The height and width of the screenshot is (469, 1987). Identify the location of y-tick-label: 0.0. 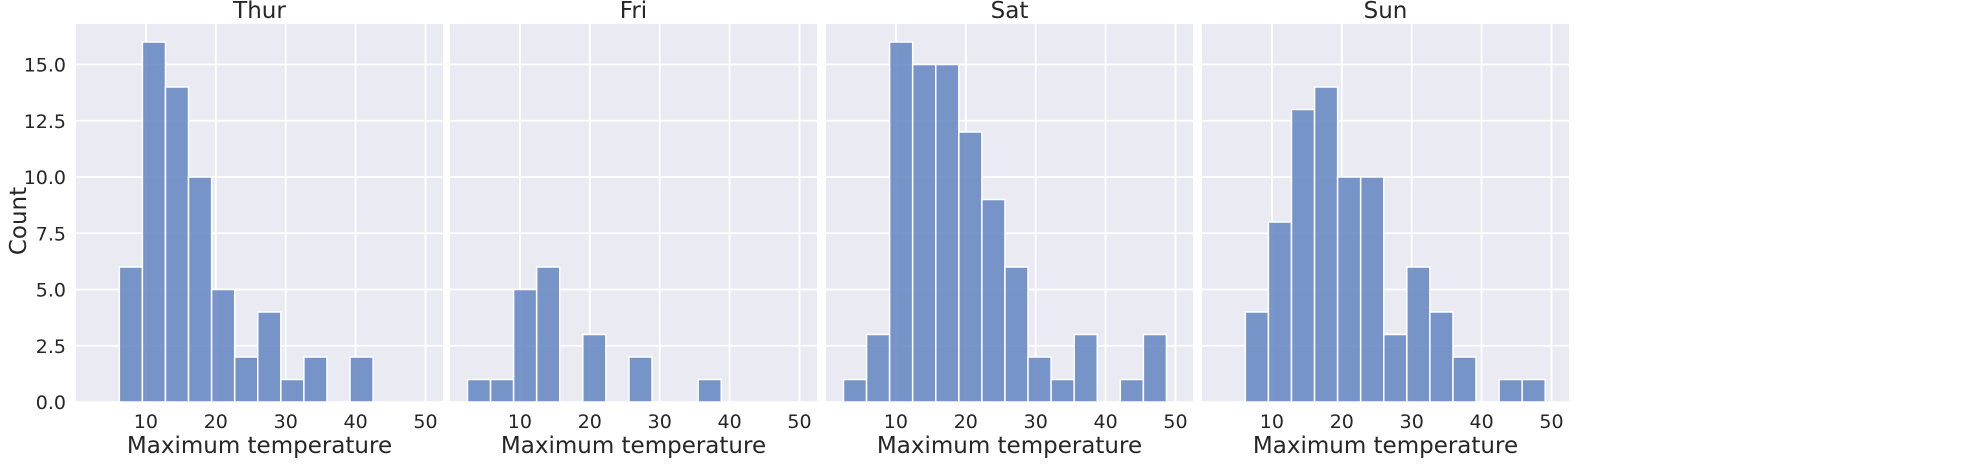
(51, 403).